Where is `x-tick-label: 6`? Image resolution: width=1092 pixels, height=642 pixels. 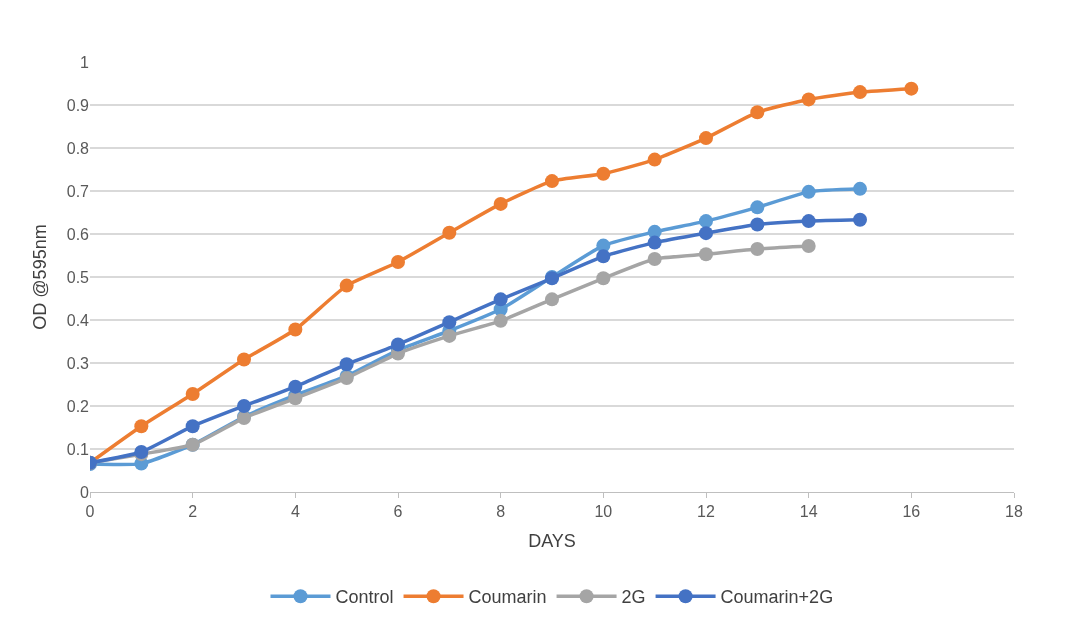
x-tick-label: 6 is located at coordinates (398, 512).